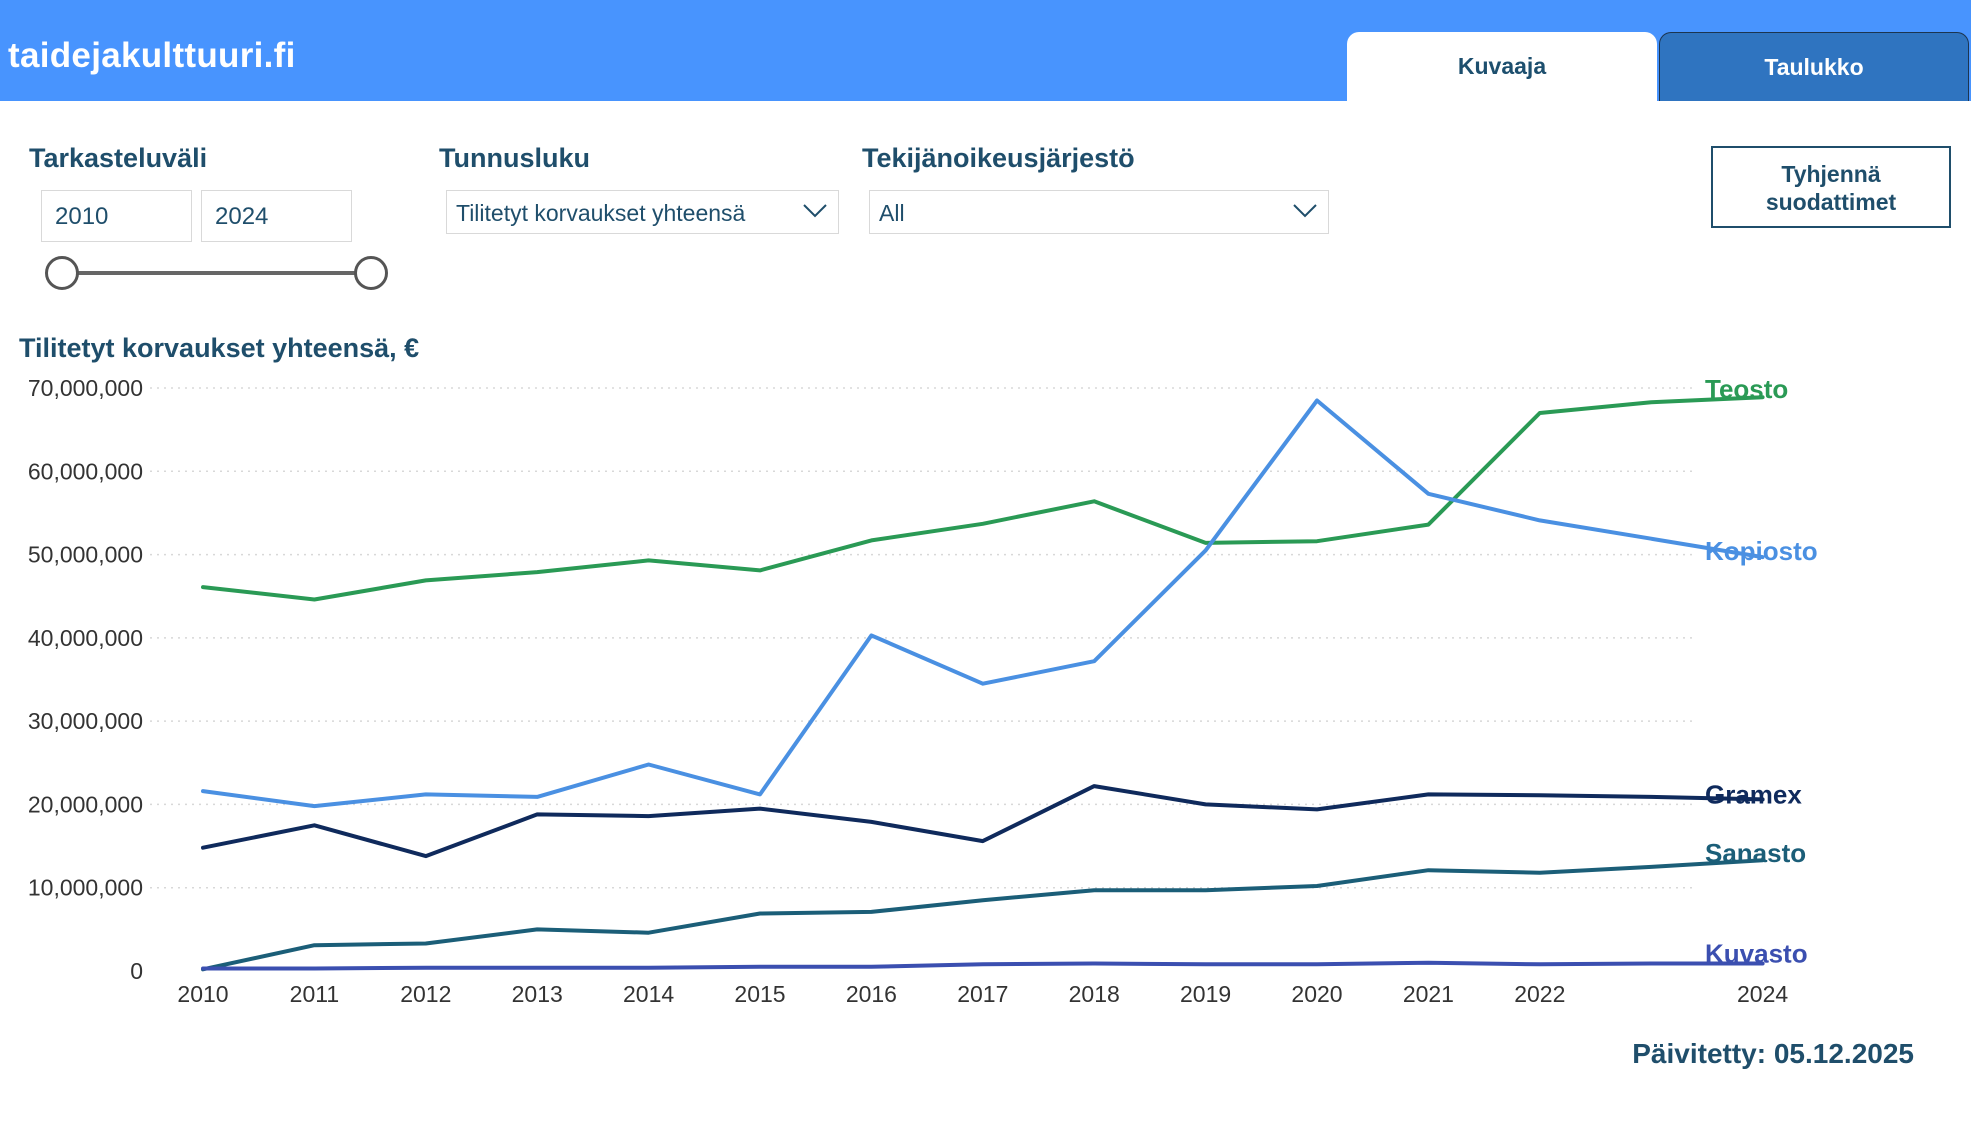 Image resolution: width=1971 pixels, height=1125 pixels. What do you see at coordinates (601, 213) in the screenshot?
I see `metric-dropdown-value: Tilitetyt korvaukset yhteensä` at bounding box center [601, 213].